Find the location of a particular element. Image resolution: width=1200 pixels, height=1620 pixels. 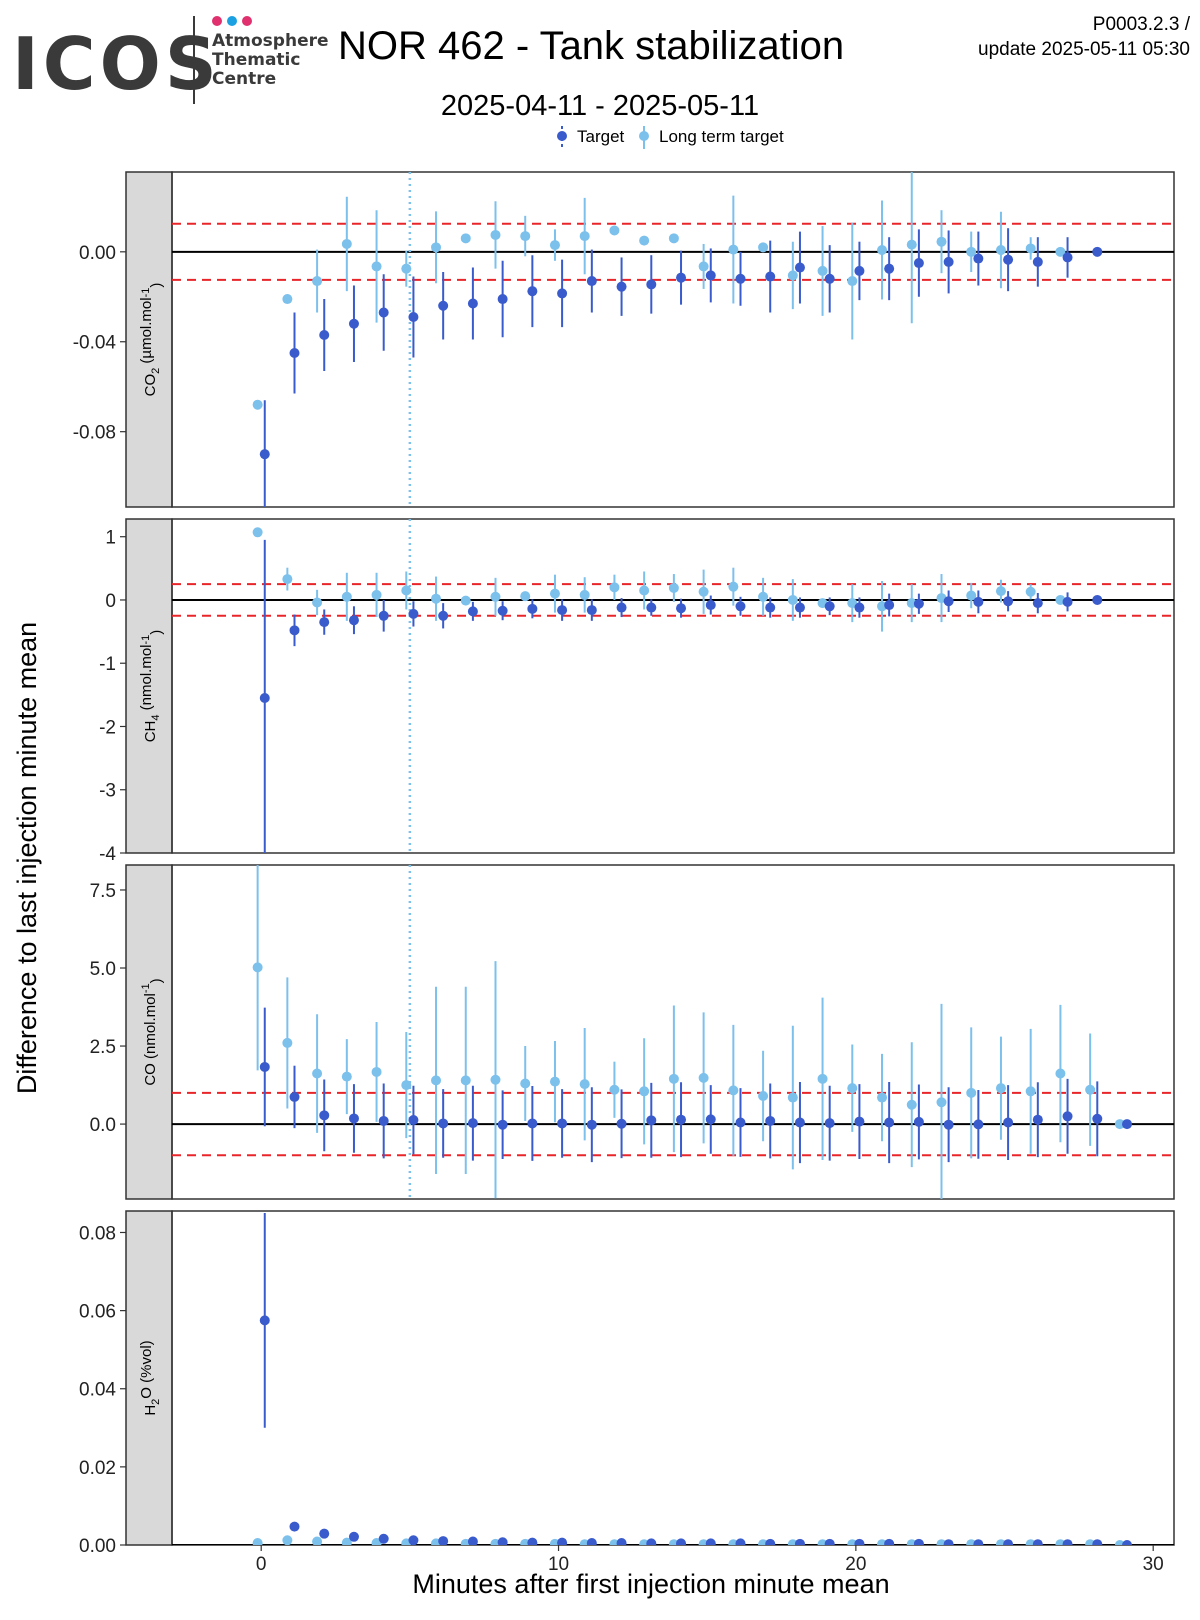

series-long-term-target is located at coordinates (688, 1032).